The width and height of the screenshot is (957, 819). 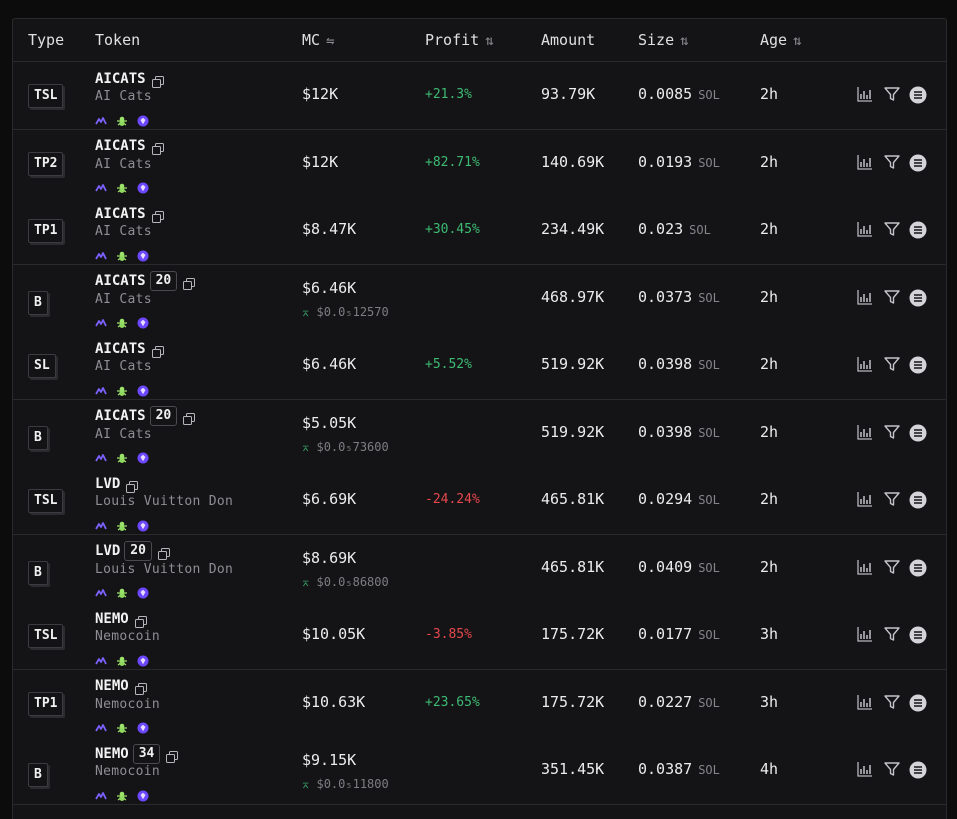 I want to click on token-cell: LVD 20 Louis Vuitton Don, so click(x=164, y=570).